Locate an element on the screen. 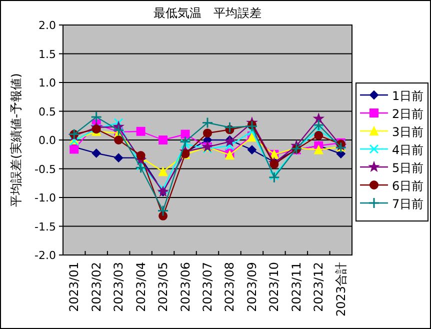  legend-label: 1日前 is located at coordinates (408, 96).